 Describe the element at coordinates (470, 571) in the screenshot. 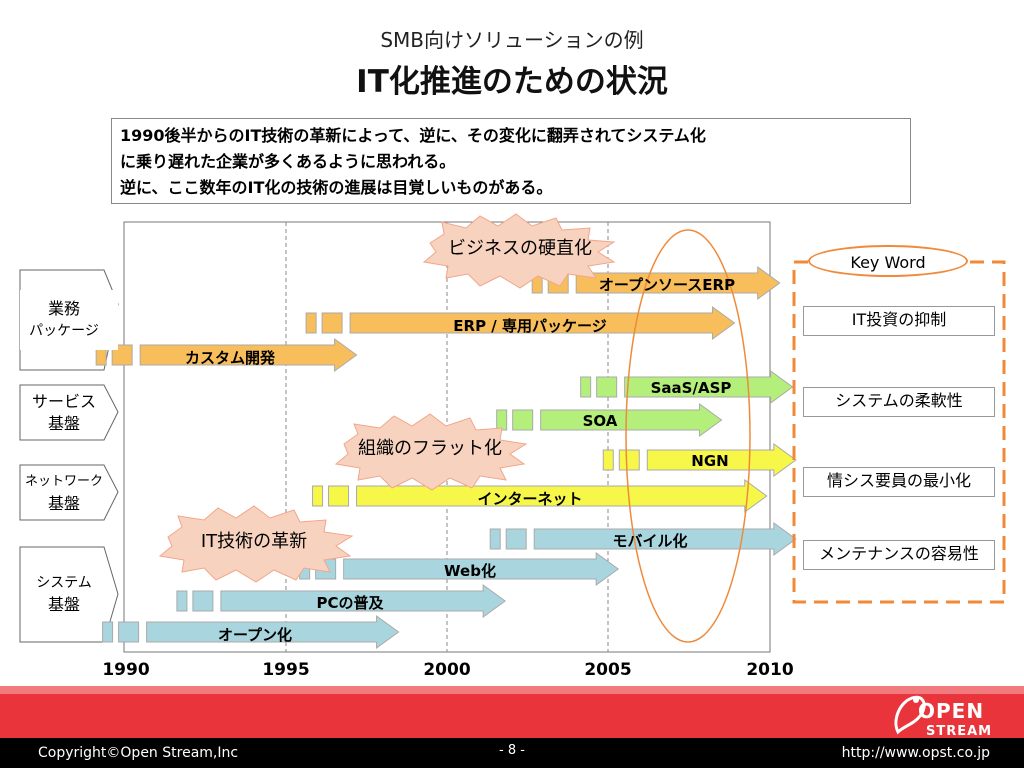

I see `arrow-label-web: Web化` at that location.